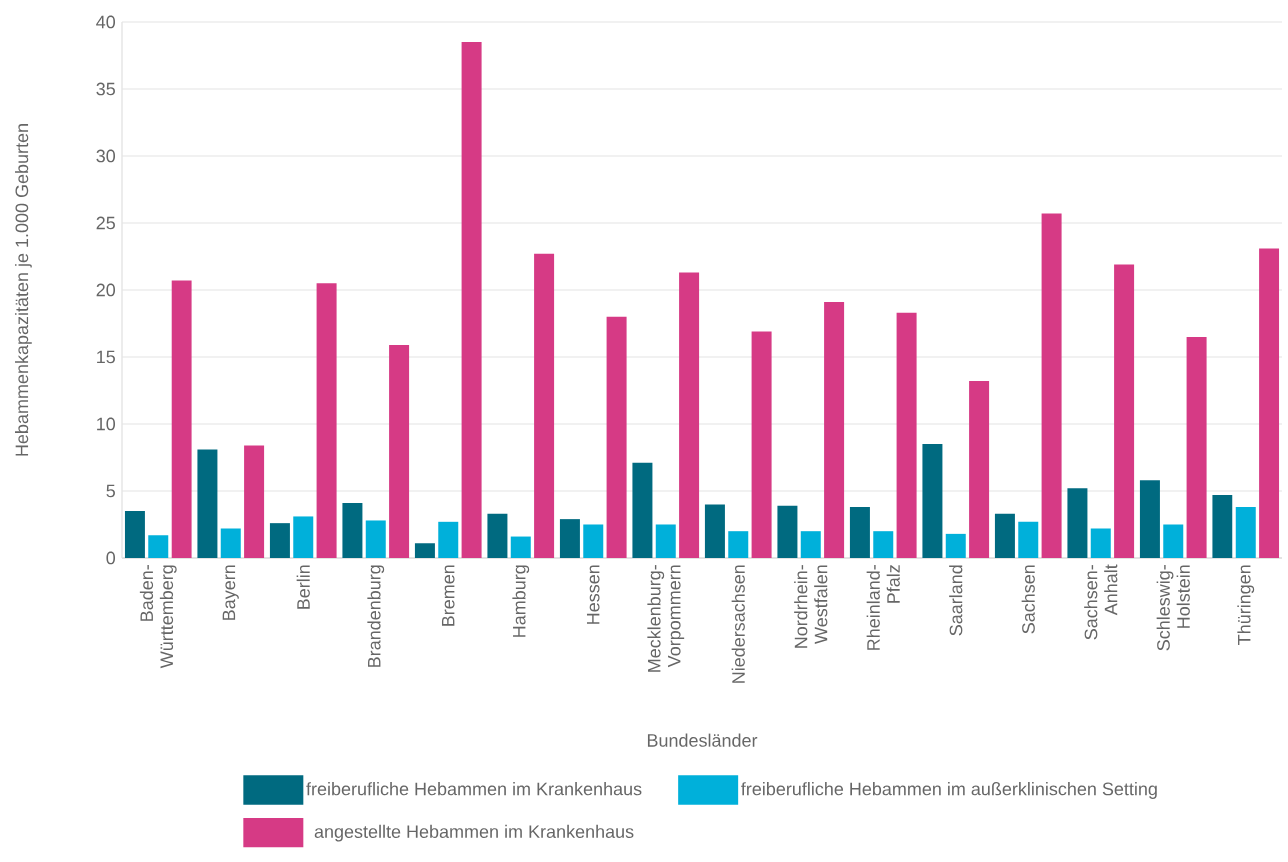  I want to click on x-tick-label: Niedersachsen, so click(738, 624).